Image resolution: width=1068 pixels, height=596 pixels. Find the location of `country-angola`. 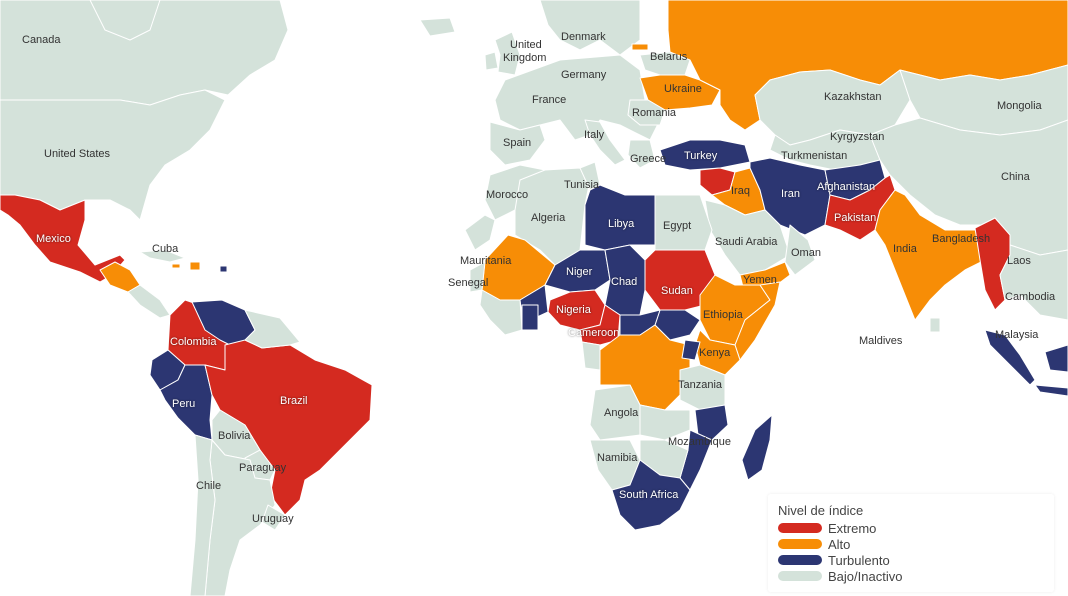

country-angola is located at coordinates (615, 412).